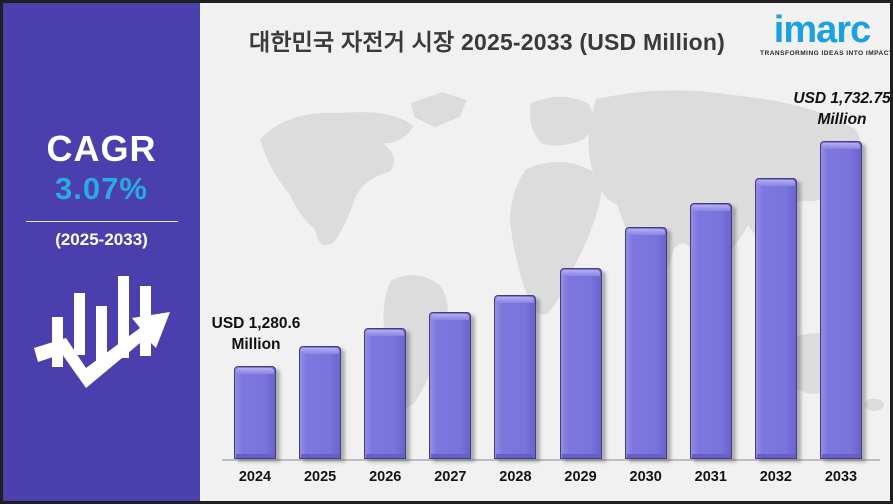  What do you see at coordinates (515, 377) in the screenshot?
I see `bar-2028` at bounding box center [515, 377].